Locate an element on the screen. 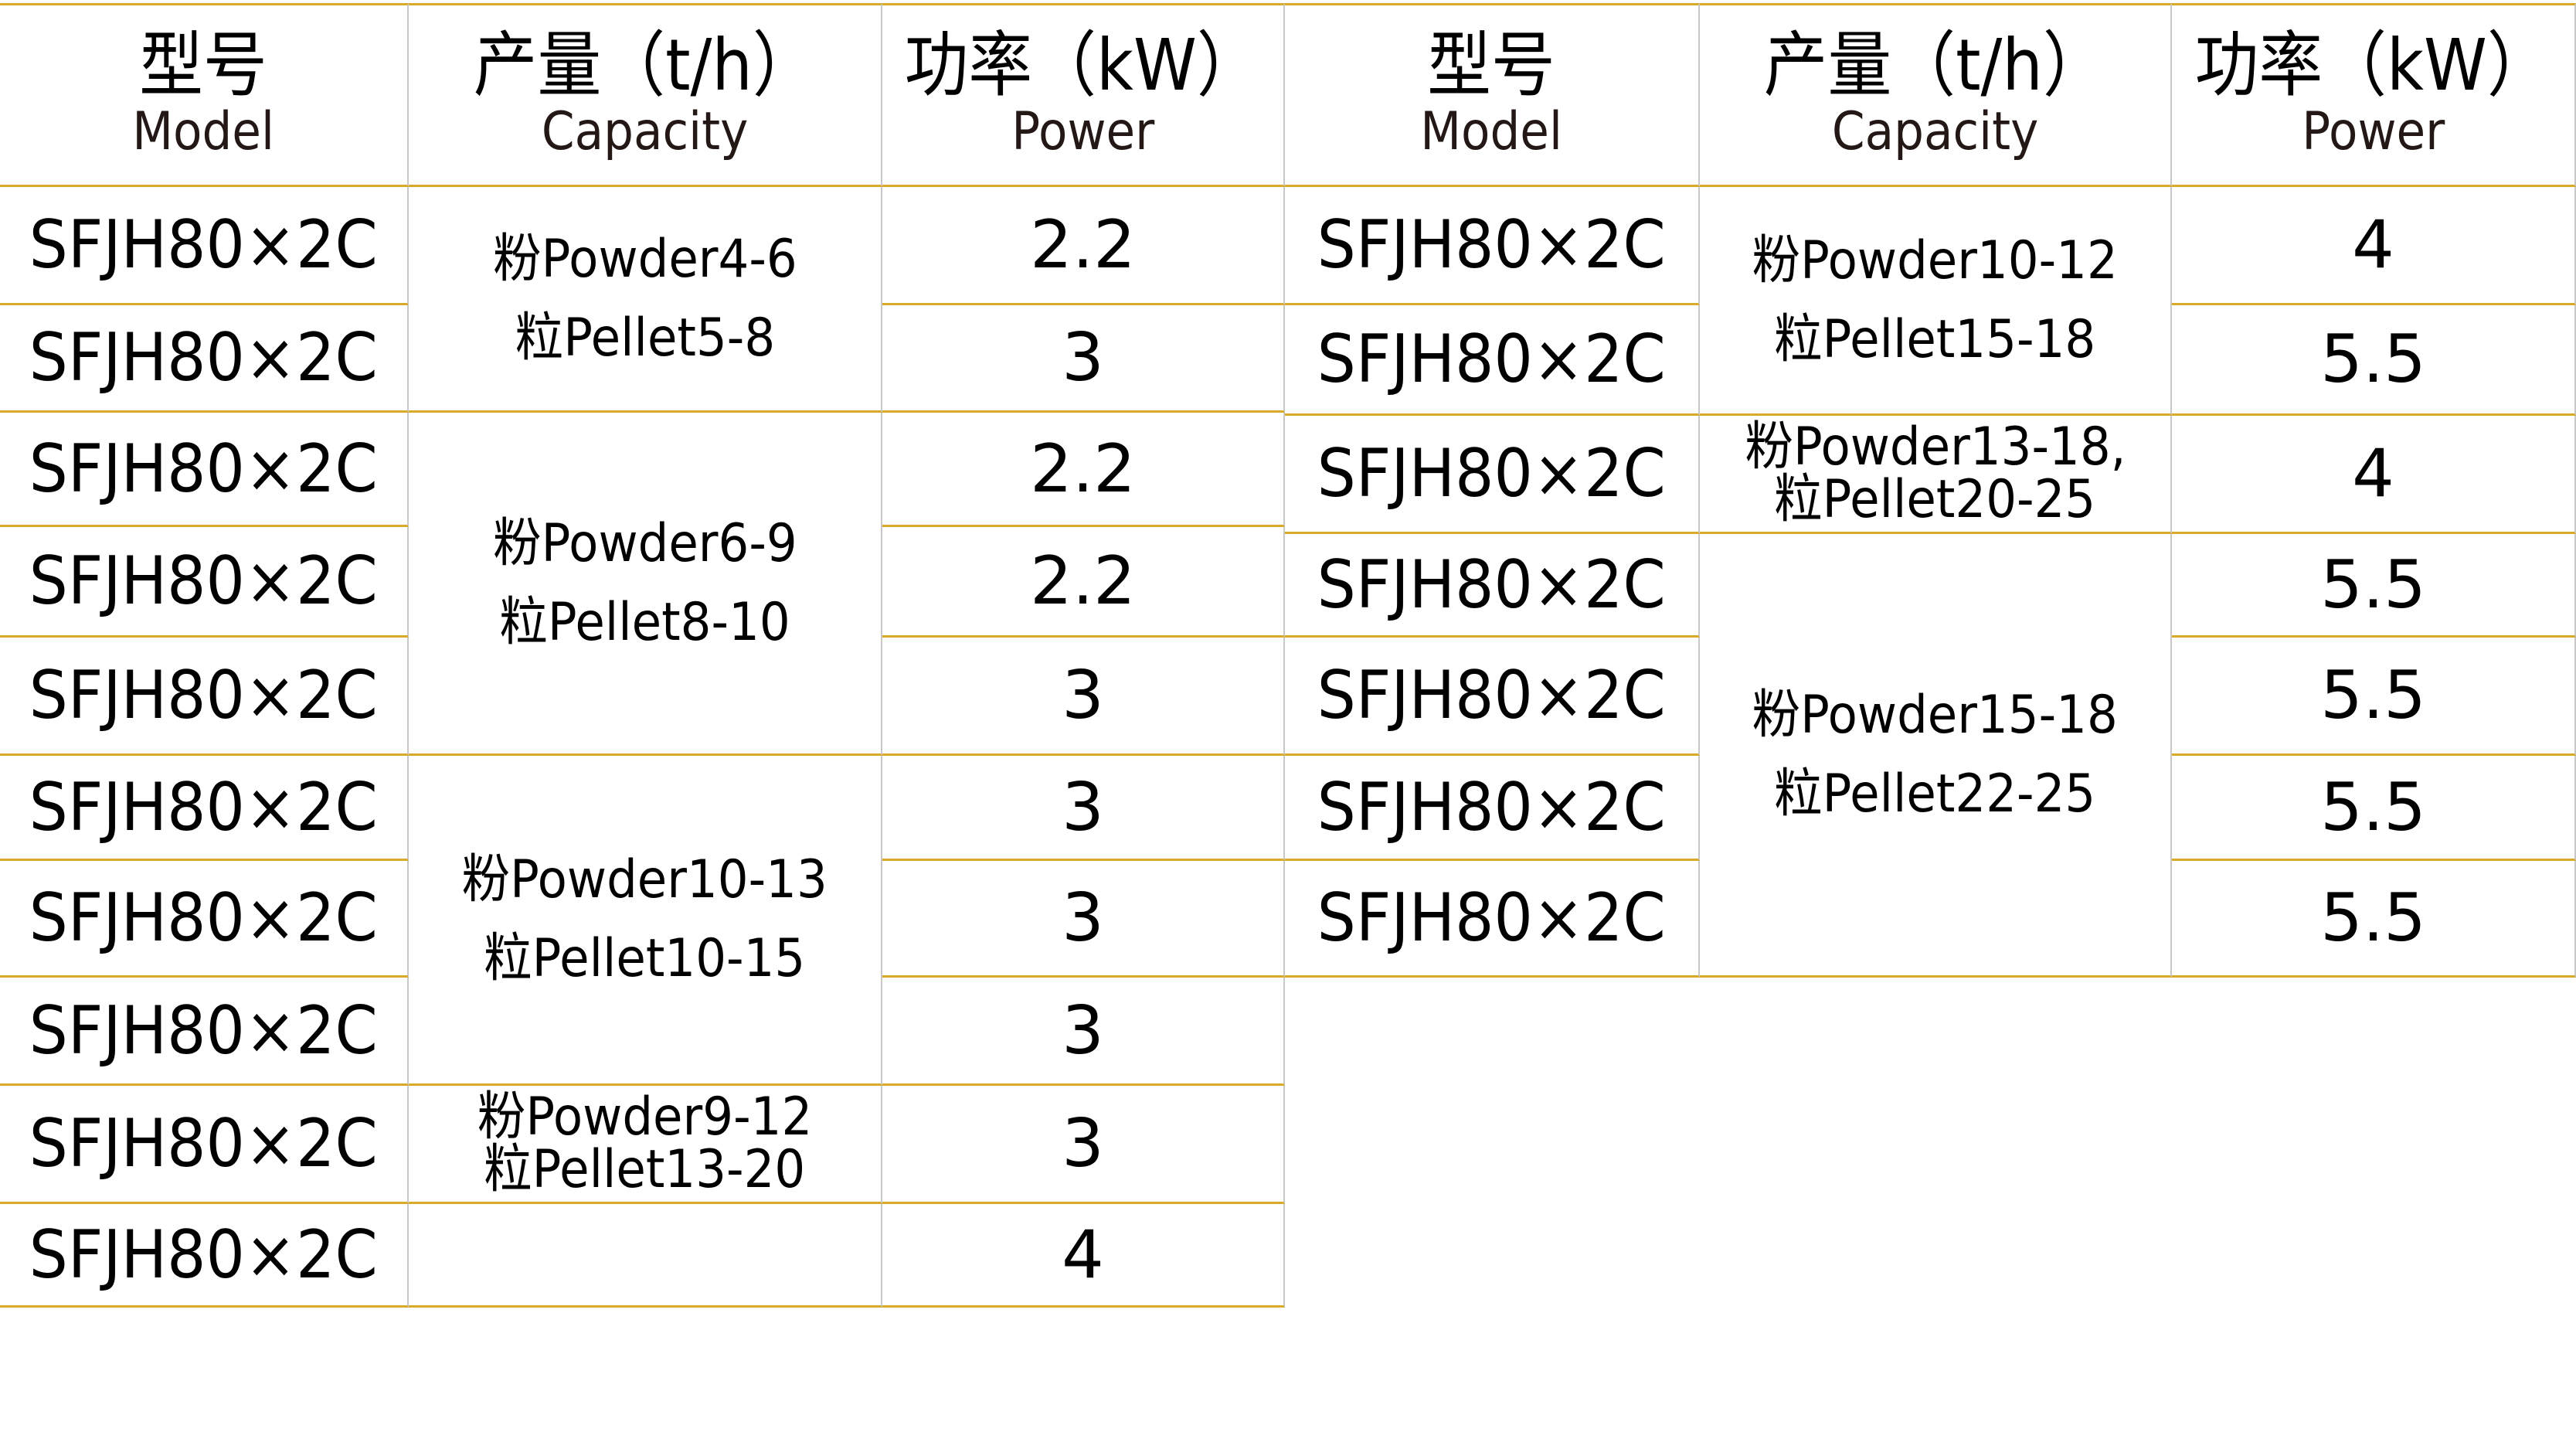 The width and height of the screenshot is (2576, 1449). capacity-cell: 粉Powder15-18 粒Pellet22-25 is located at coordinates (1936, 756).